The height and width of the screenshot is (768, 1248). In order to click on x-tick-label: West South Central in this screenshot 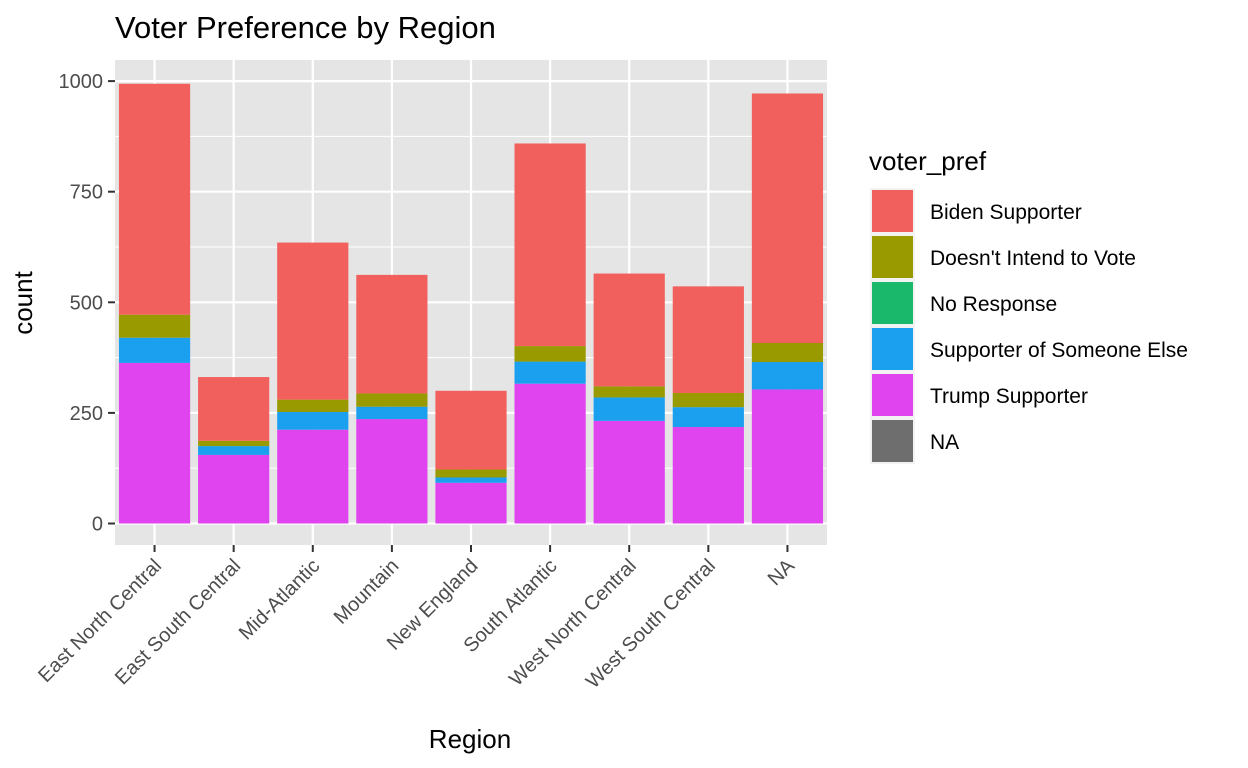, I will do `click(651, 624)`.